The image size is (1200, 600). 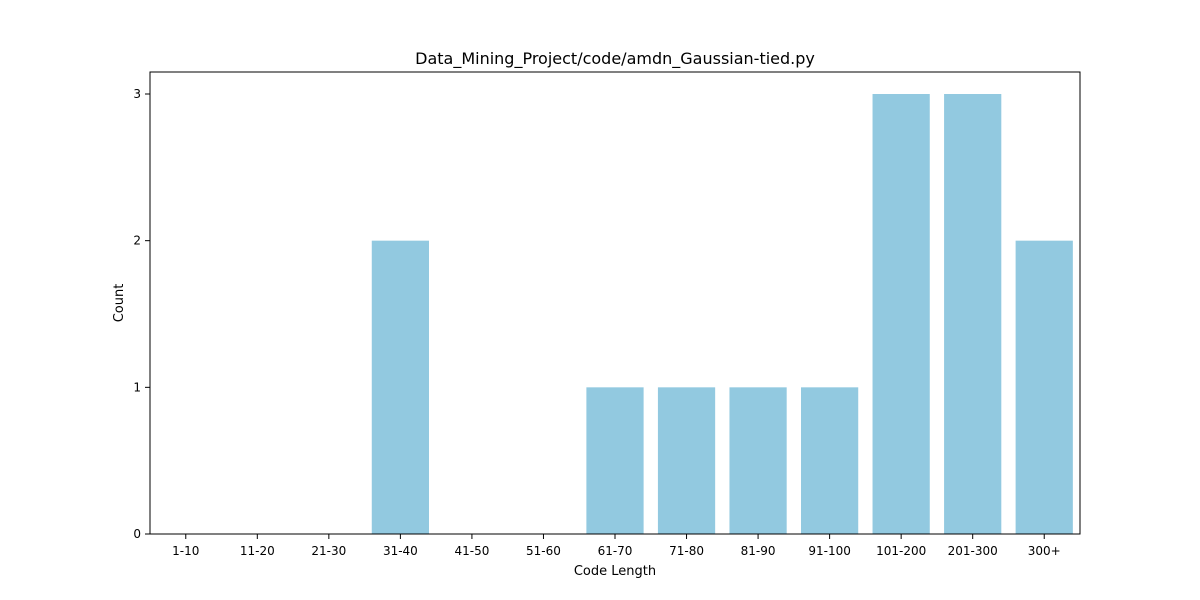 What do you see at coordinates (1044, 551) in the screenshot?
I see `x-tick-label: 300+` at bounding box center [1044, 551].